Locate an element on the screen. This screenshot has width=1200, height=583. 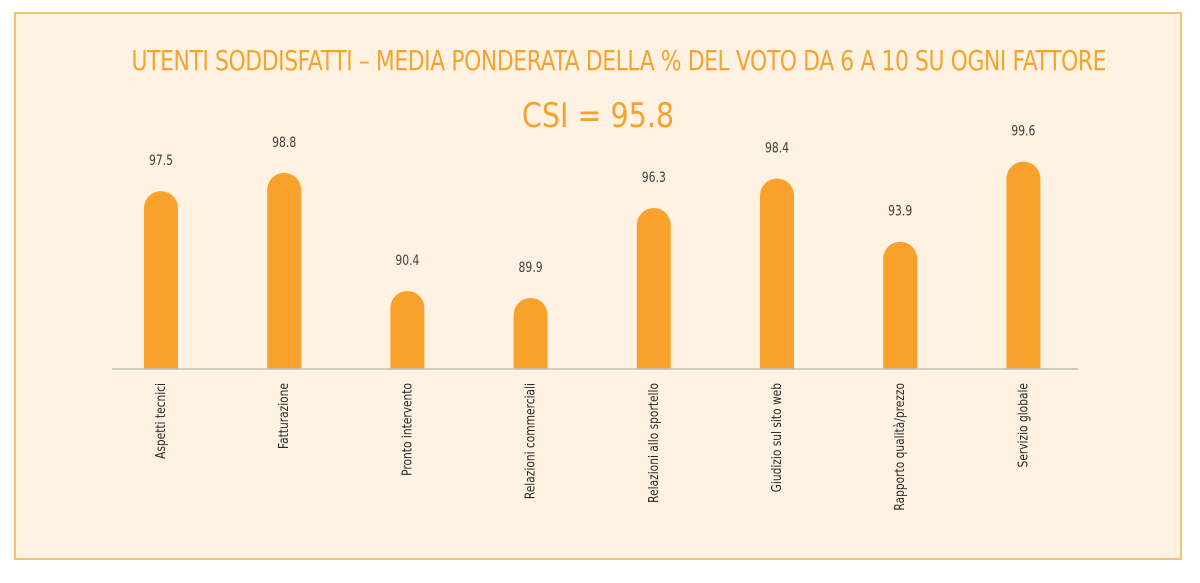
category-label: Rapporto qualità/prezzo is located at coordinates (899, 447).